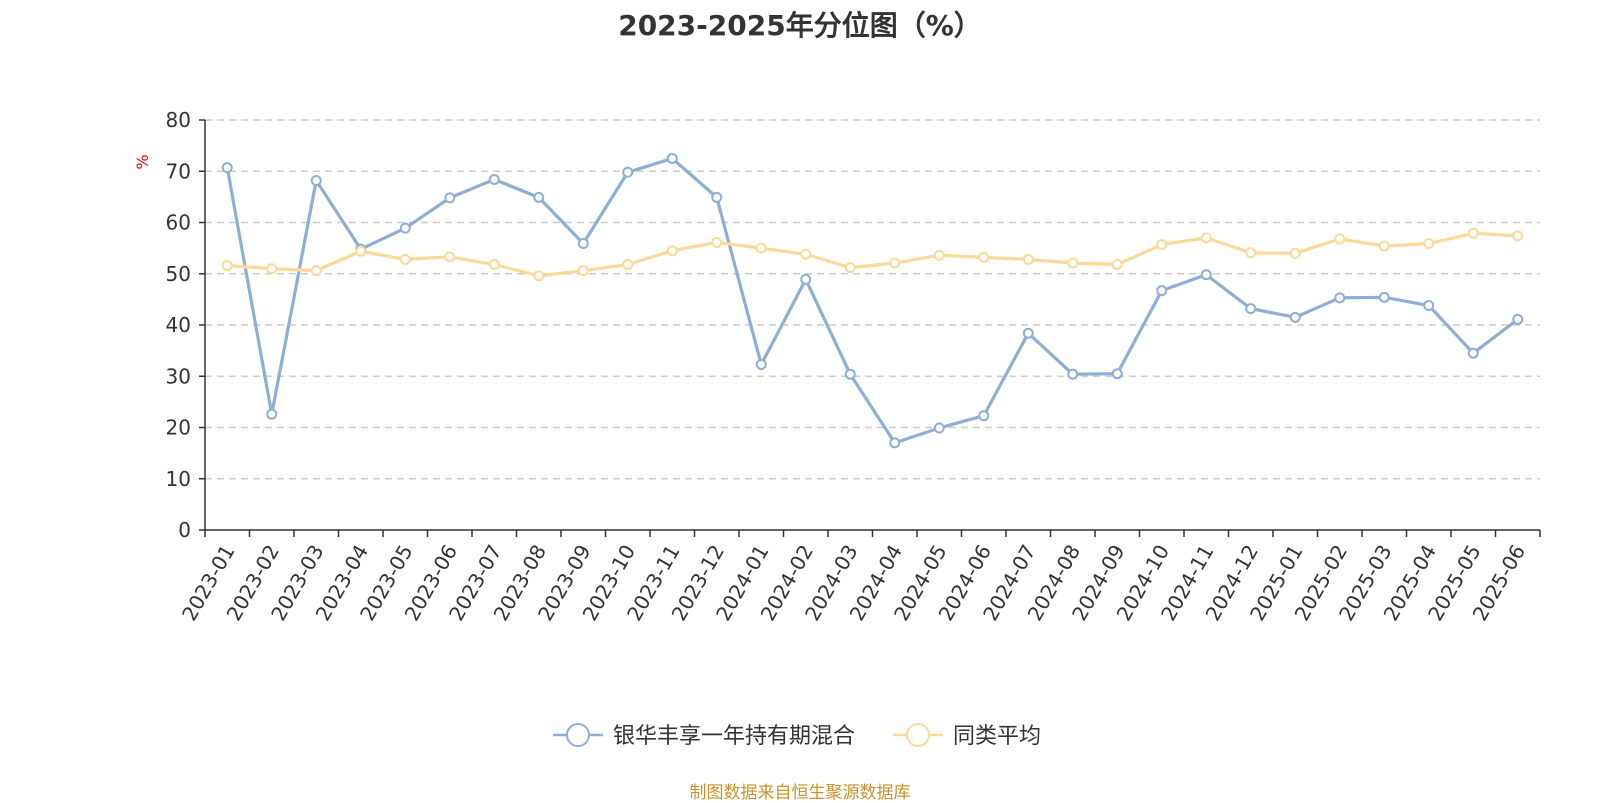  I want to click on y-tick-label-50: 50, so click(178, 274).